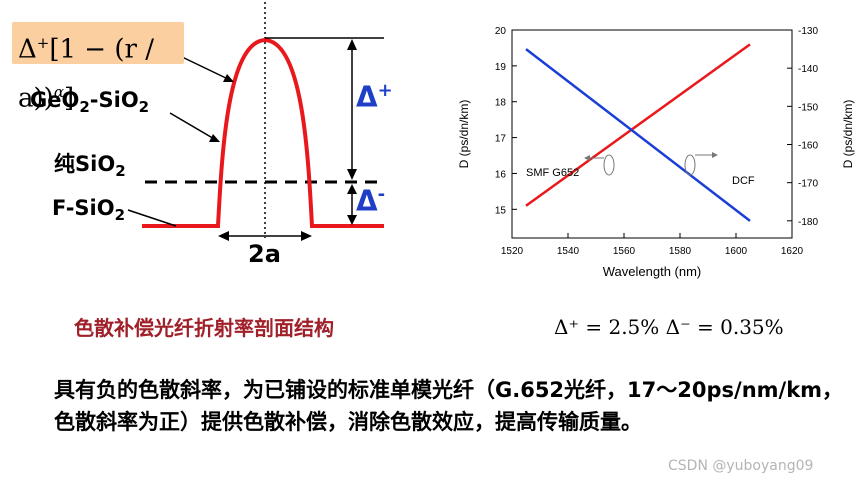 The width and height of the screenshot is (867, 488). What do you see at coordinates (715, 155) in the screenshot?
I see `dcf-annotation-arrowhead` at bounding box center [715, 155].